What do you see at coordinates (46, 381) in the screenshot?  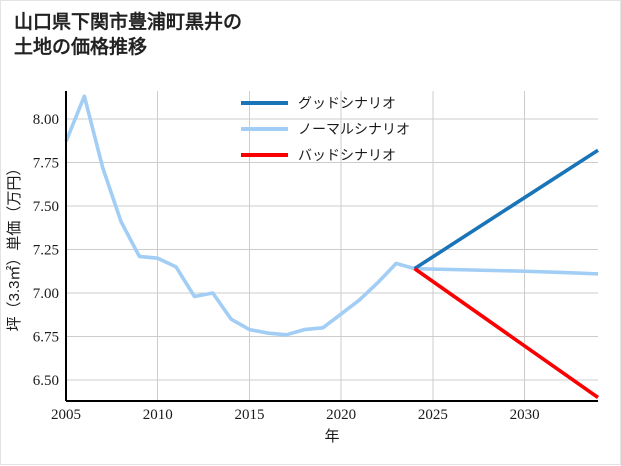 I see `y-tick-label: 6.50` at bounding box center [46, 381].